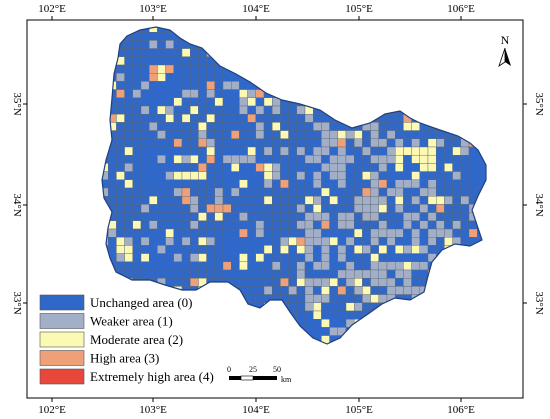 This screenshot has height=419, width=550. I want to click on lon-tick-bottom: 104°E, so click(256, 410).